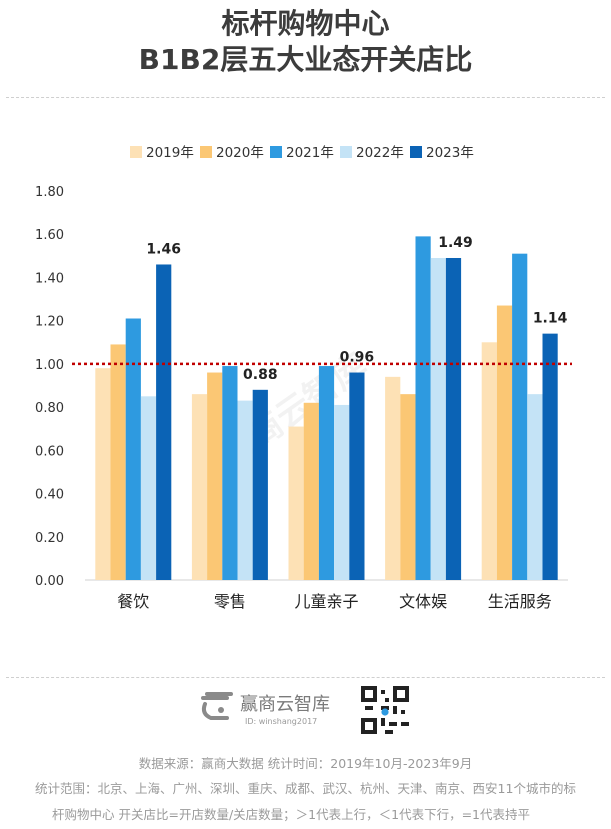  Describe the element at coordinates (49, 192) in the screenshot. I see `y-tick-label: 1.80` at that location.